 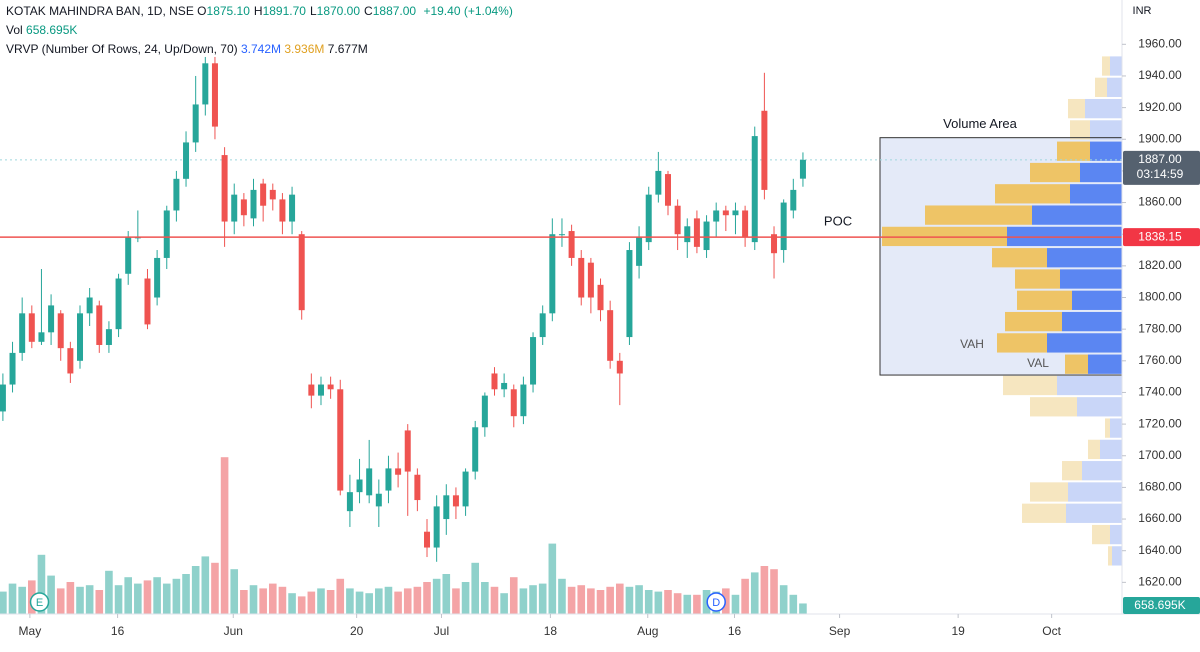 I want to click on vah-label: VAH, so click(x=972, y=344).